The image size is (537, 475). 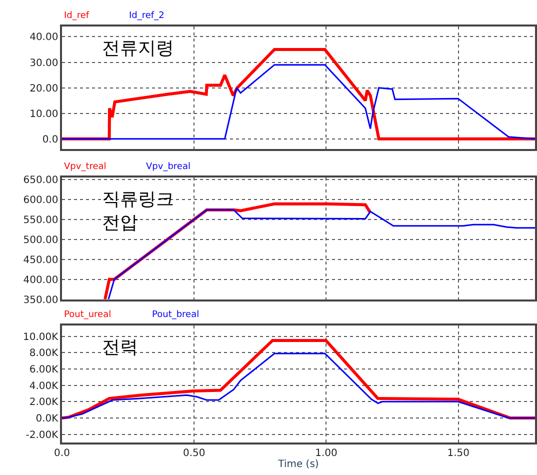 I want to click on text: Vpv_breal, so click(x=168, y=167).